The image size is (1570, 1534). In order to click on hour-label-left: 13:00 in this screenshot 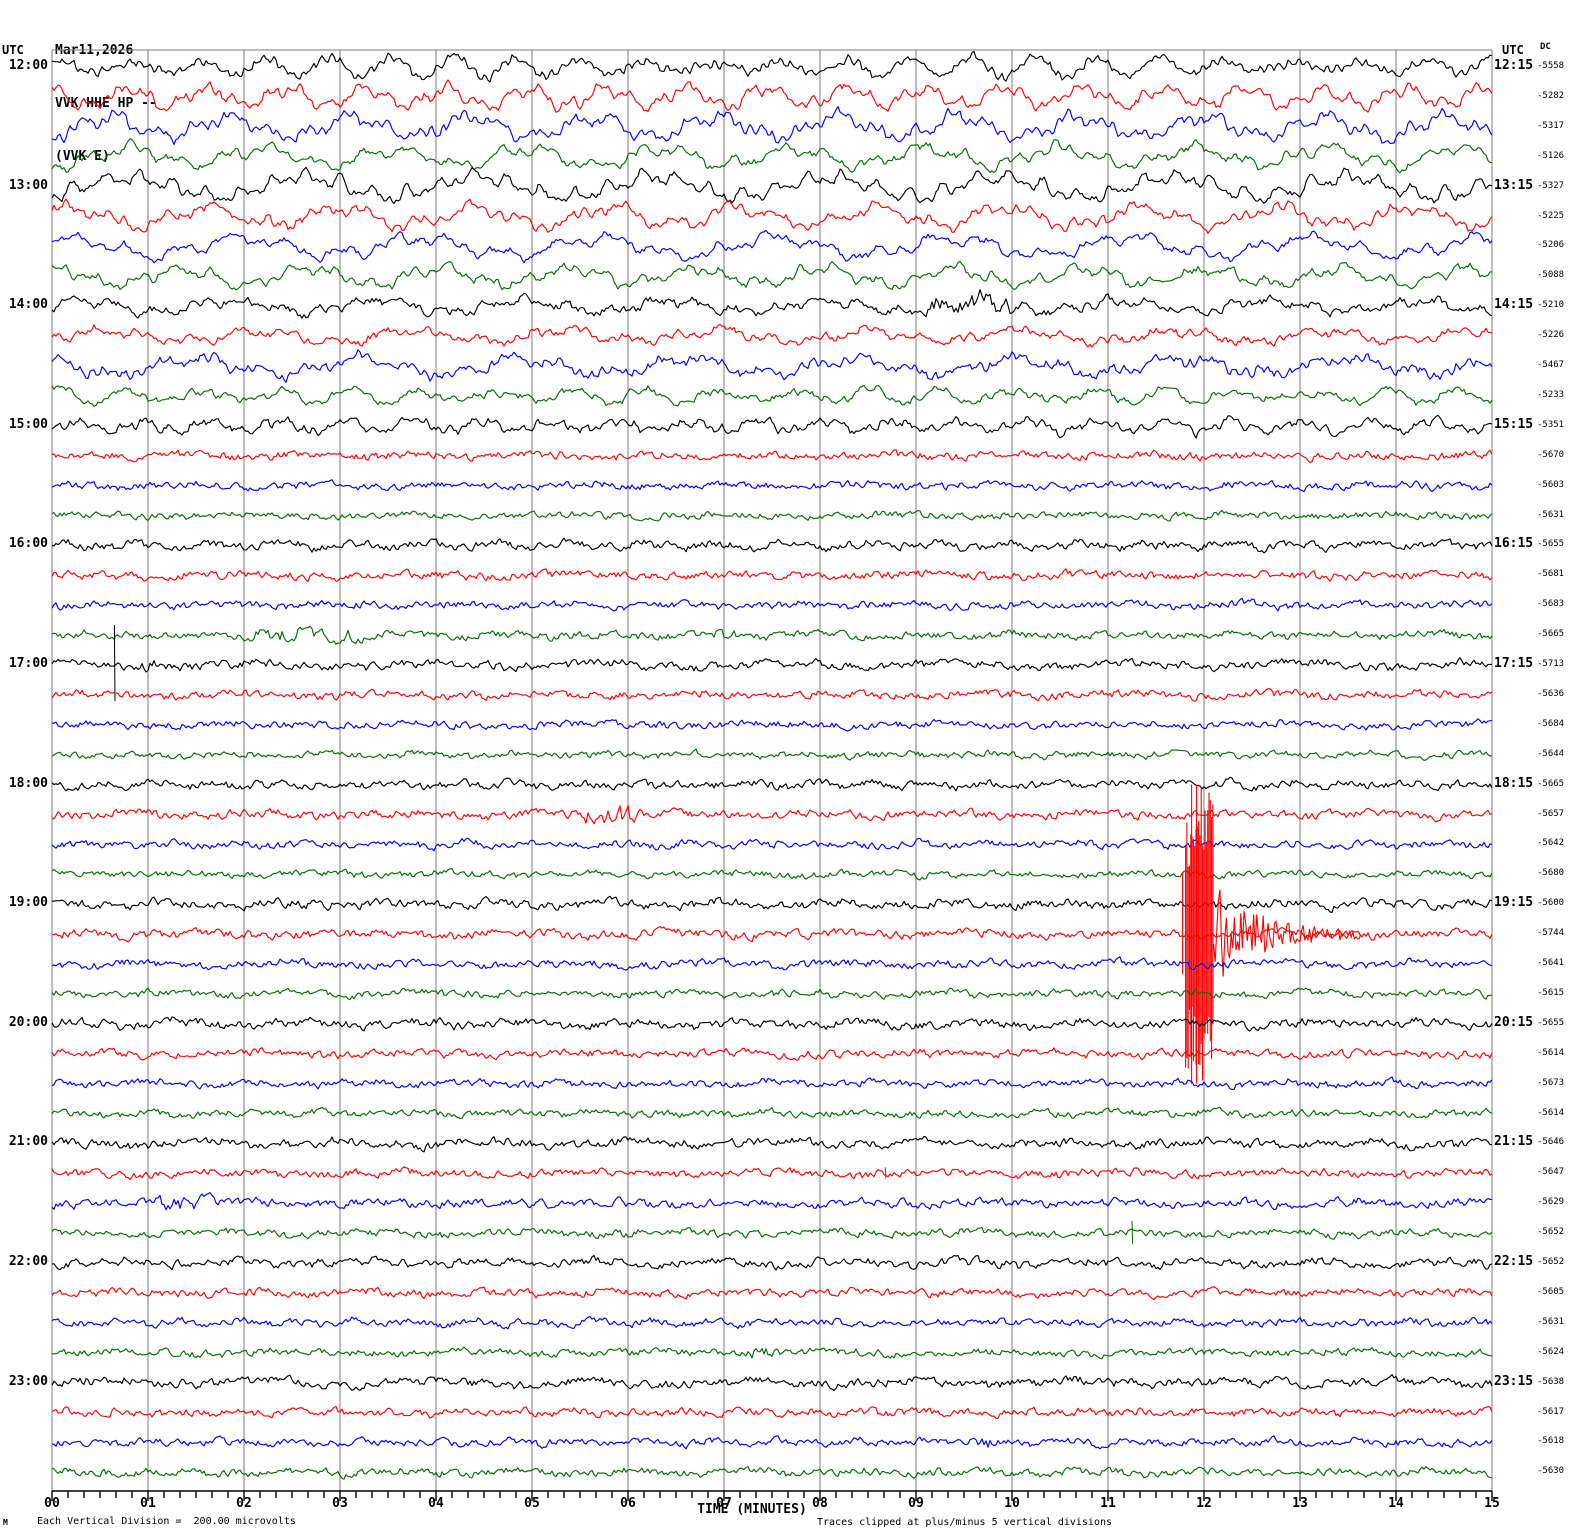, I will do `click(28, 185)`.